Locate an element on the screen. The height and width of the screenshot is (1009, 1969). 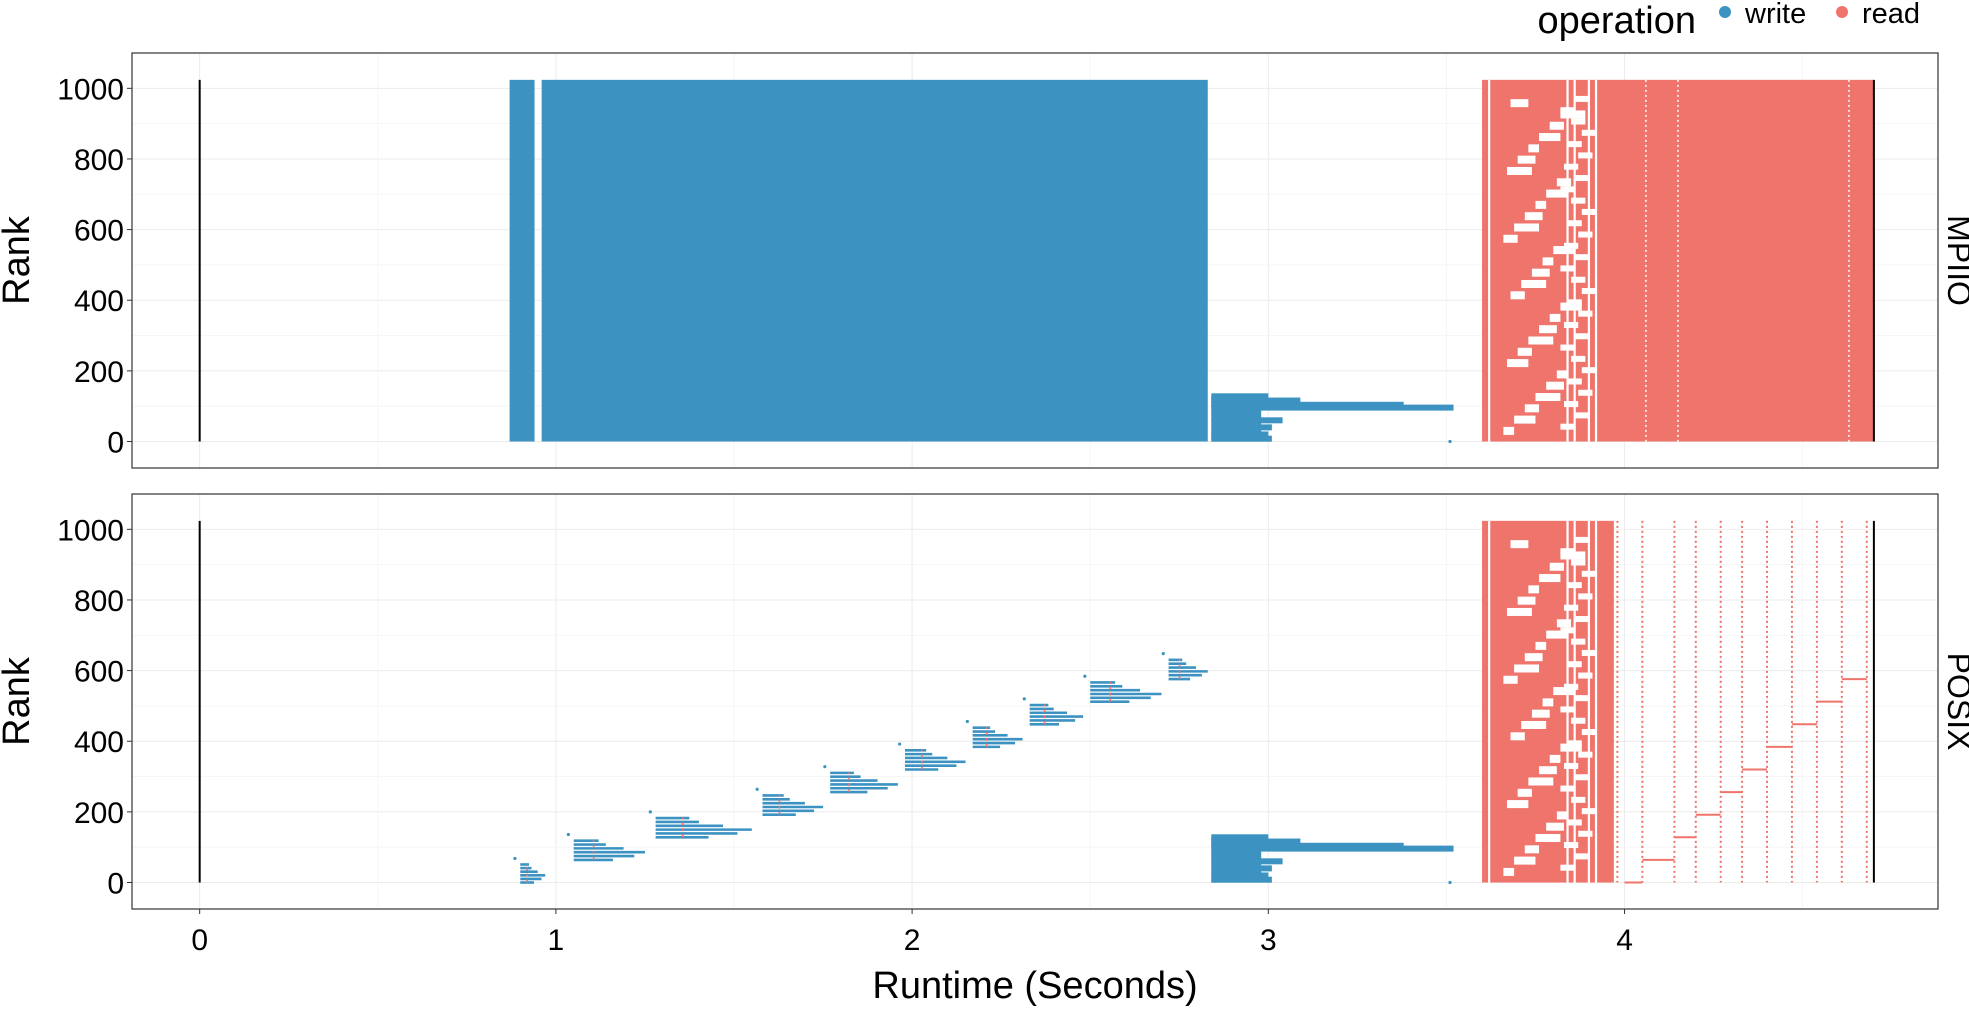
y-tick-label: 200 is located at coordinates (99, 372).